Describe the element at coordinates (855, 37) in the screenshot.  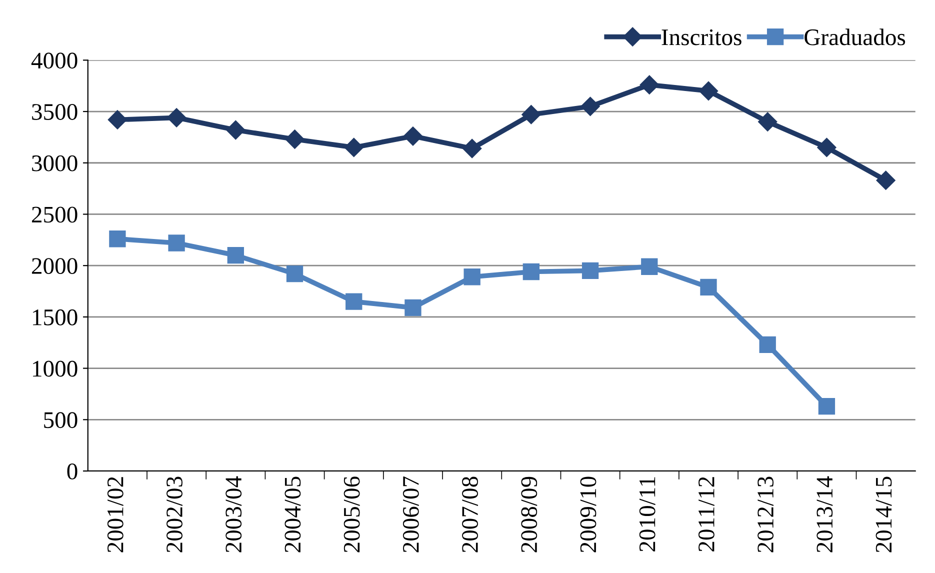
I see `legend-label: Graduados` at that location.